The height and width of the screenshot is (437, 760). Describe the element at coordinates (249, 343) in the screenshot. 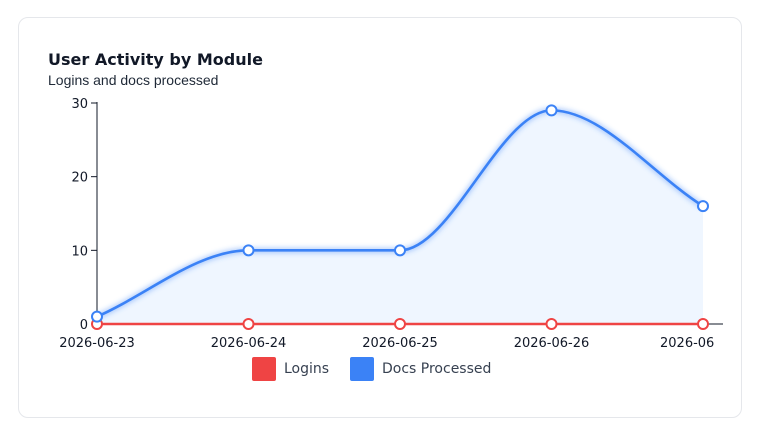

I see `x-tick-label: 2026-06-24` at that location.